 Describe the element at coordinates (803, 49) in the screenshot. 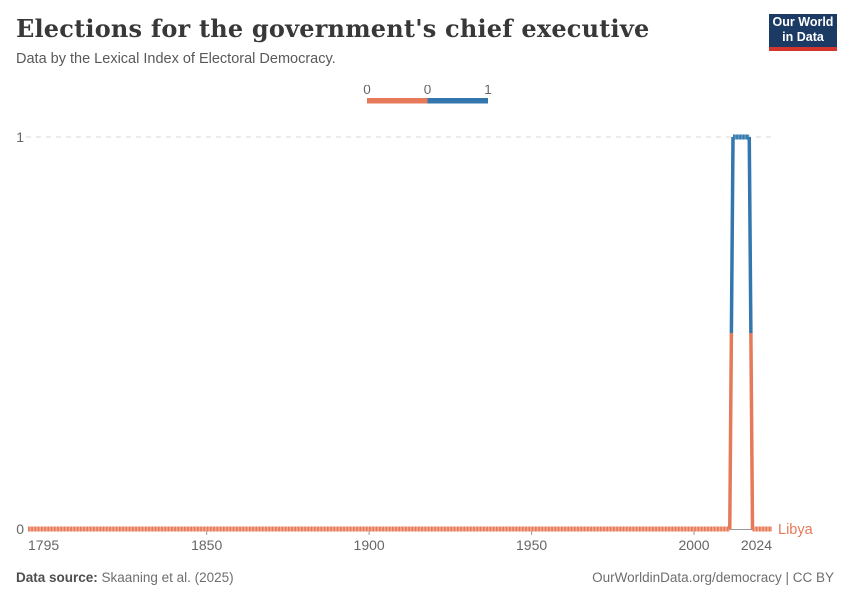

I see `owid-logo-red-bar` at that location.